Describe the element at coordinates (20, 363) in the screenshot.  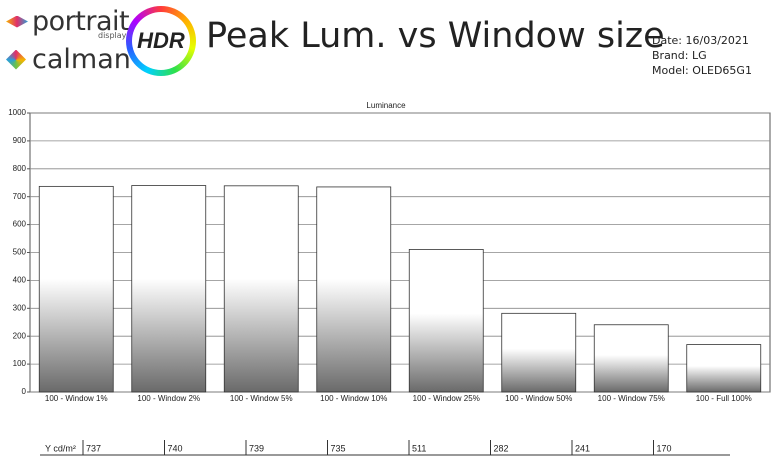
I see `y-tick-label: 100` at that location.